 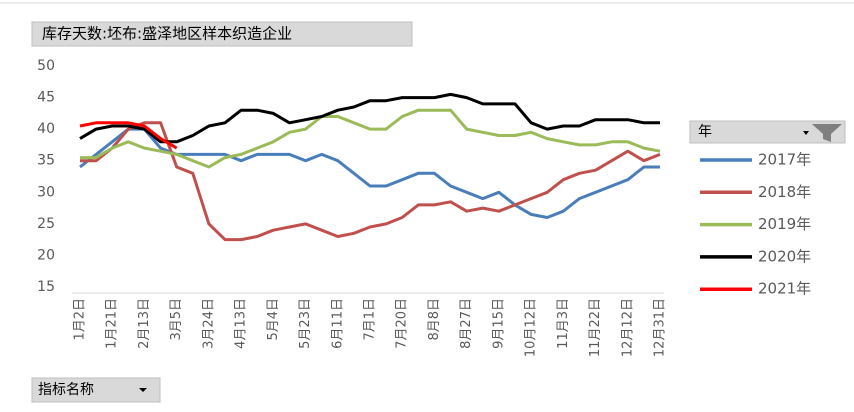 What do you see at coordinates (595, 327) in the screenshot?
I see `x-tick-label: 11月22日` at bounding box center [595, 327].